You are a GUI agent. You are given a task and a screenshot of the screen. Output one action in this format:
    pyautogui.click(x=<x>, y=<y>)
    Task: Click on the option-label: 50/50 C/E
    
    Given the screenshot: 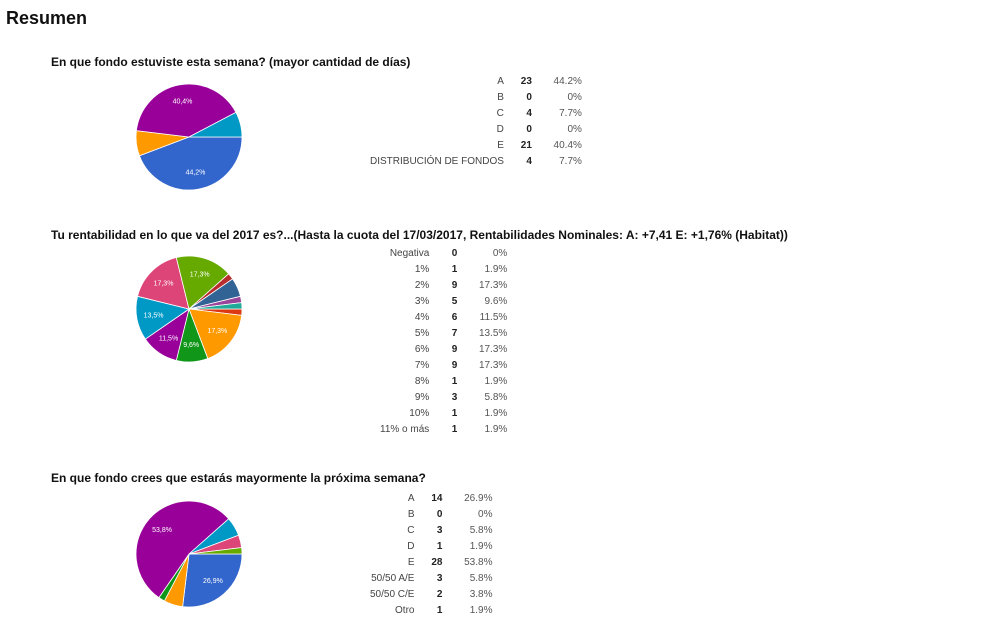 What is the action you would take?
    pyautogui.click(x=392, y=594)
    